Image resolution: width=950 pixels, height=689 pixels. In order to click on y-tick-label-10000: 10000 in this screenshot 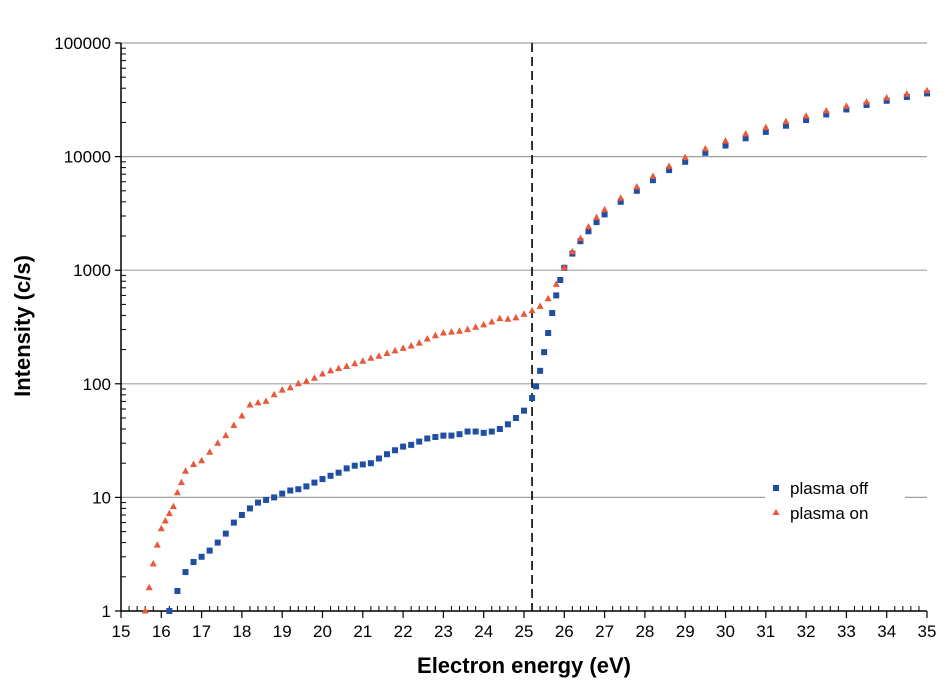, I will do `click(87, 157)`.